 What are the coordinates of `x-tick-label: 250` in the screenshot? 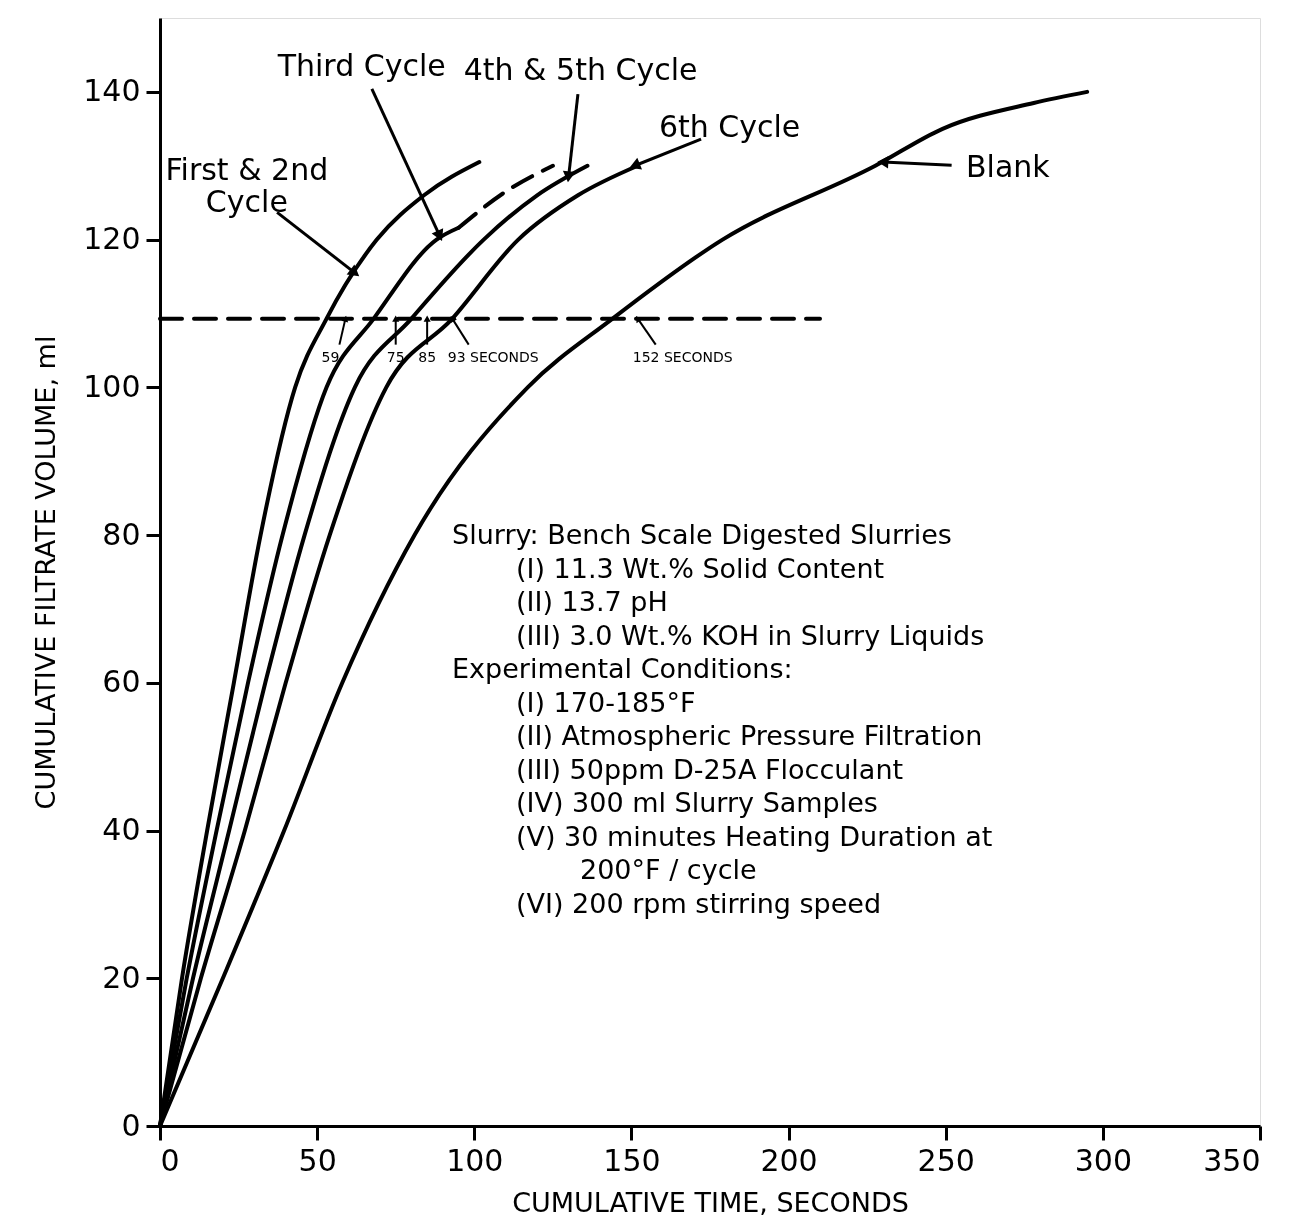 It's located at (946, 1160).